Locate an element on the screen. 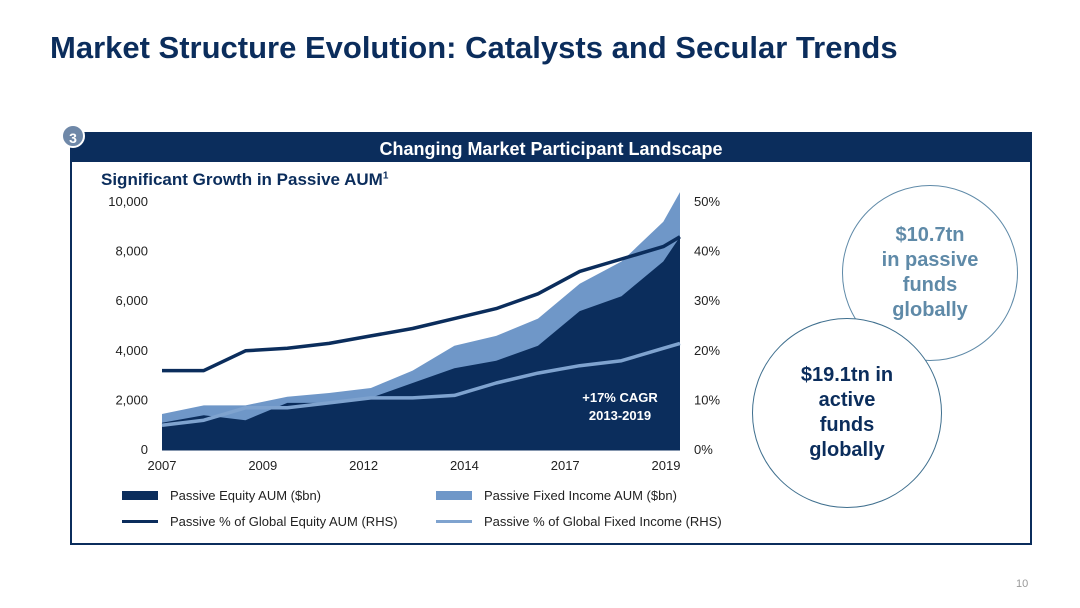  x-tick-label: 2007 is located at coordinates (162, 465).